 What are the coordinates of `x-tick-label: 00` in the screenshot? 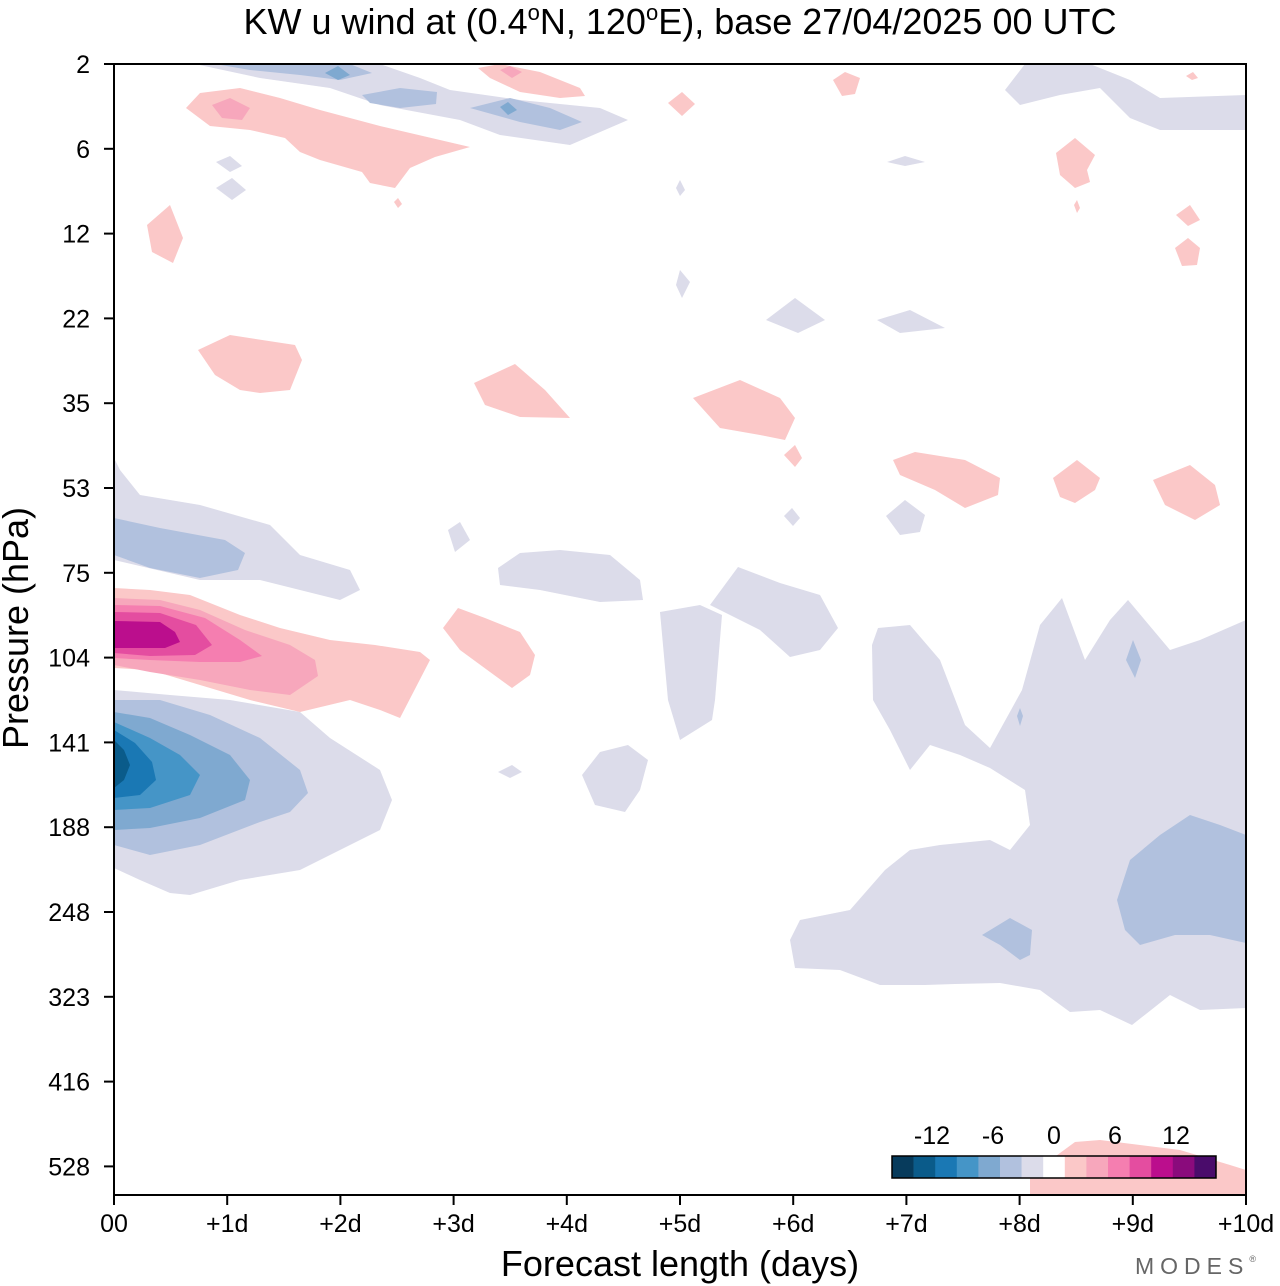 It's located at (114, 1224).